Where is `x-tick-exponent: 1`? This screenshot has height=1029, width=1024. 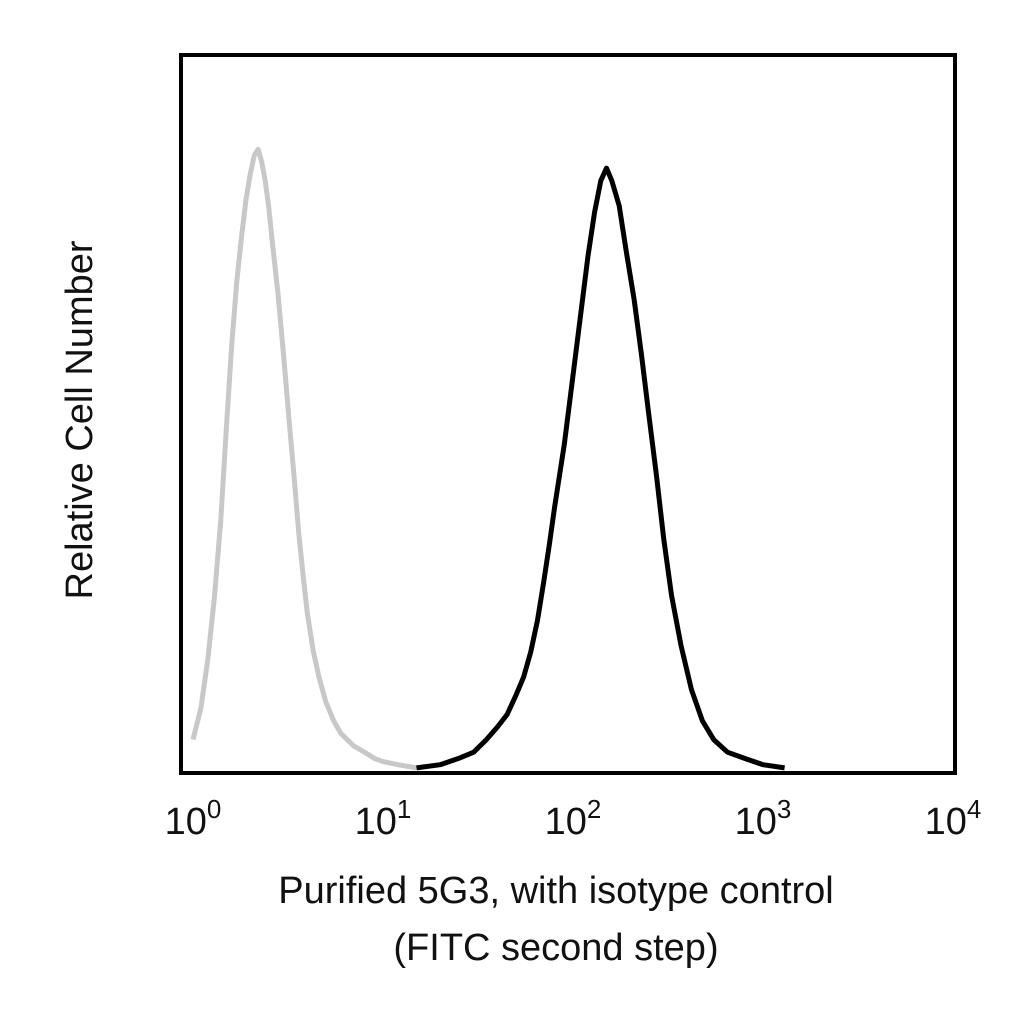 x-tick-exponent: 1 is located at coordinates (404, 809).